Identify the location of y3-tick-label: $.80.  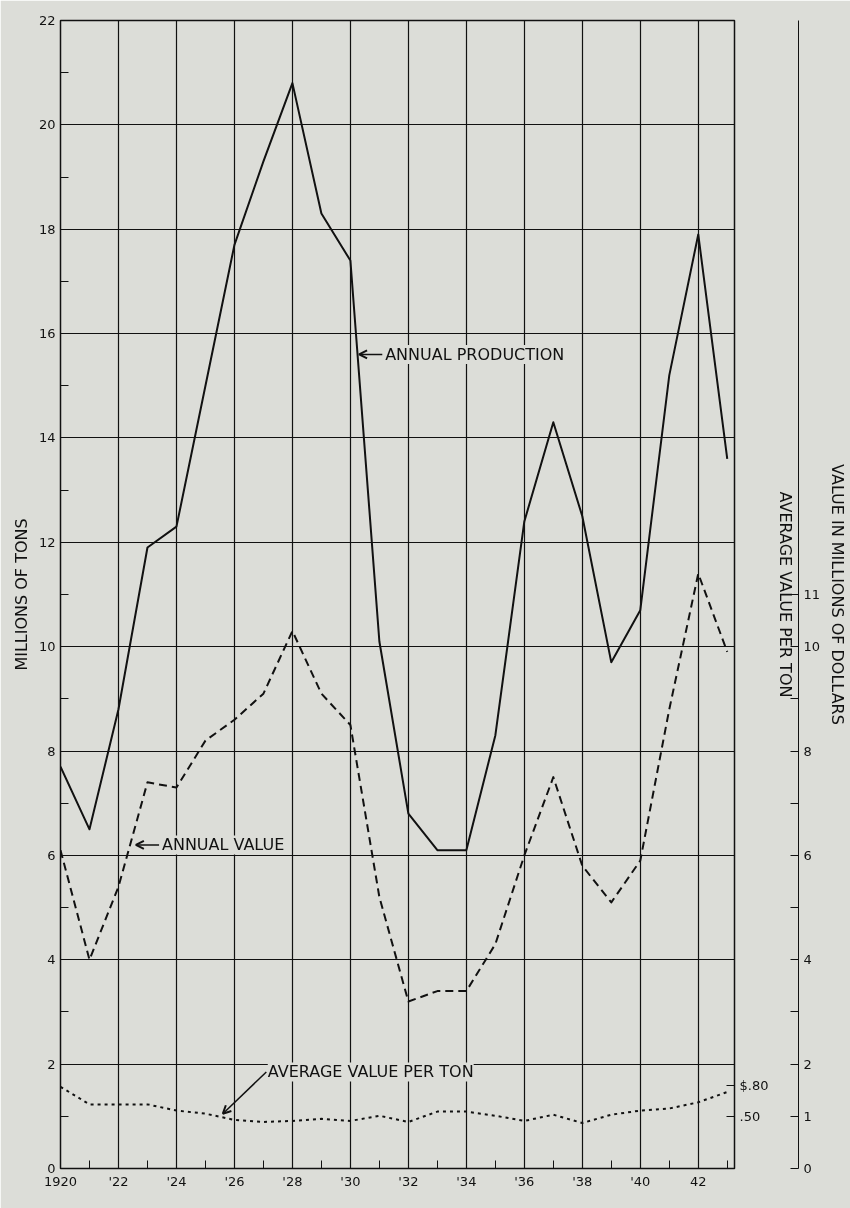
(754, 1086).